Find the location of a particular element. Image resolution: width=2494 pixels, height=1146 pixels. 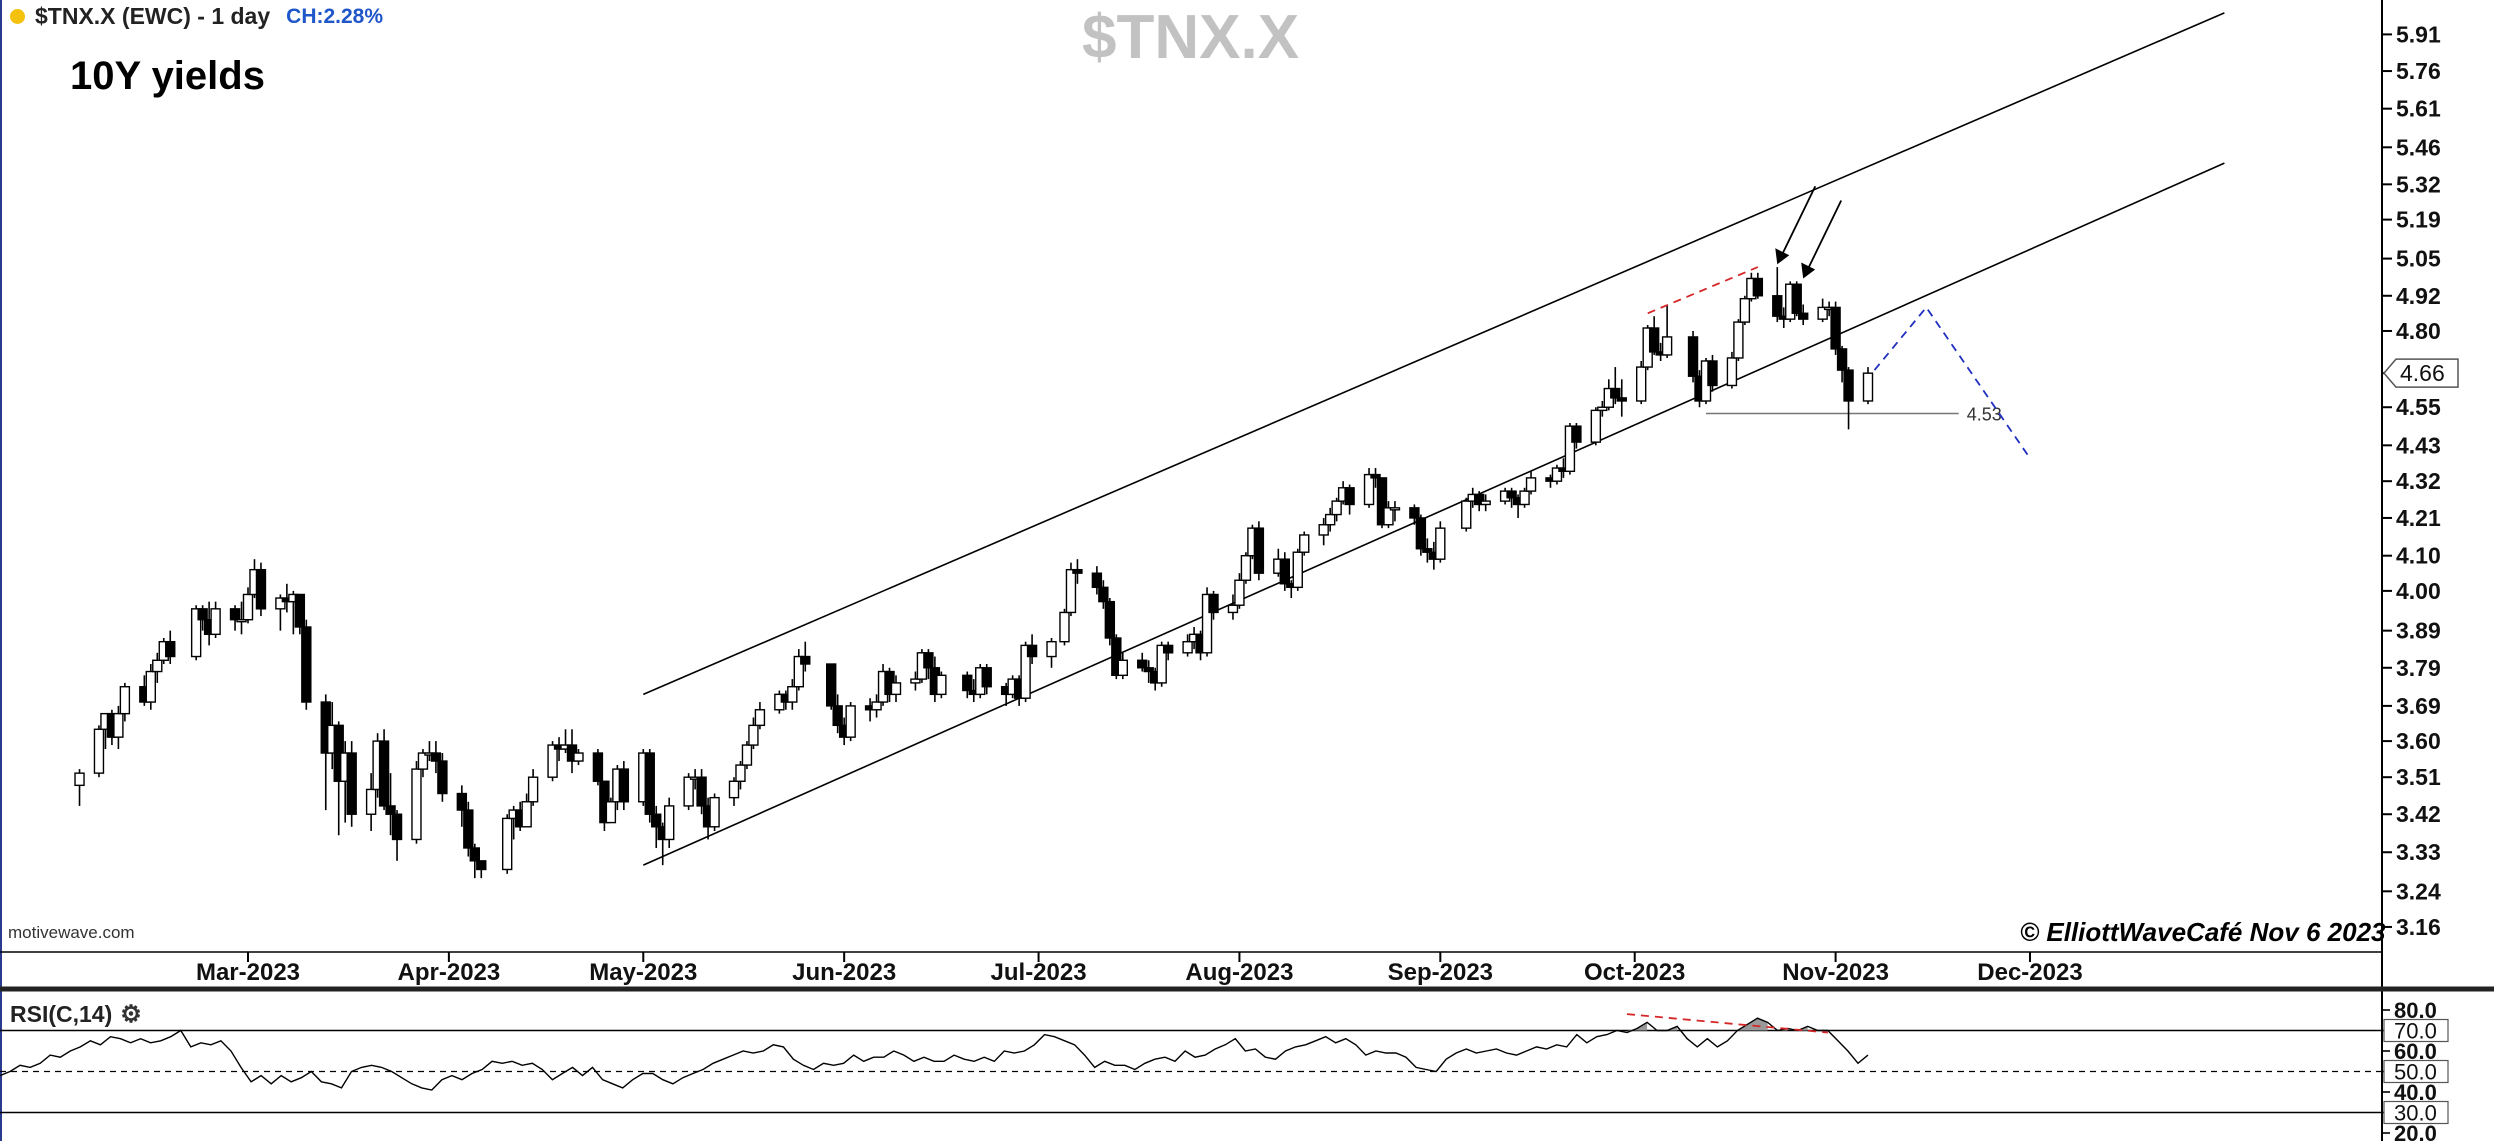

support-label: 4.53 is located at coordinates (1984, 415).